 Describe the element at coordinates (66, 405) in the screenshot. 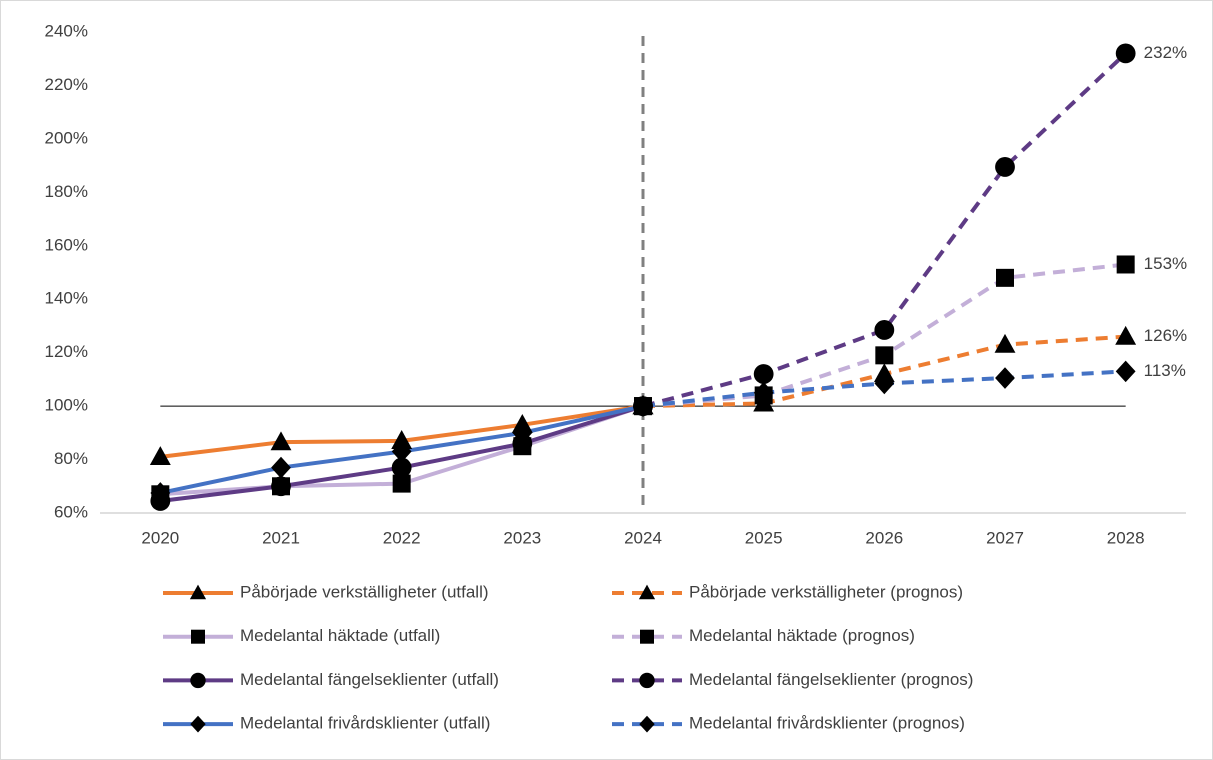

I see `y-tick-label: 100%` at that location.